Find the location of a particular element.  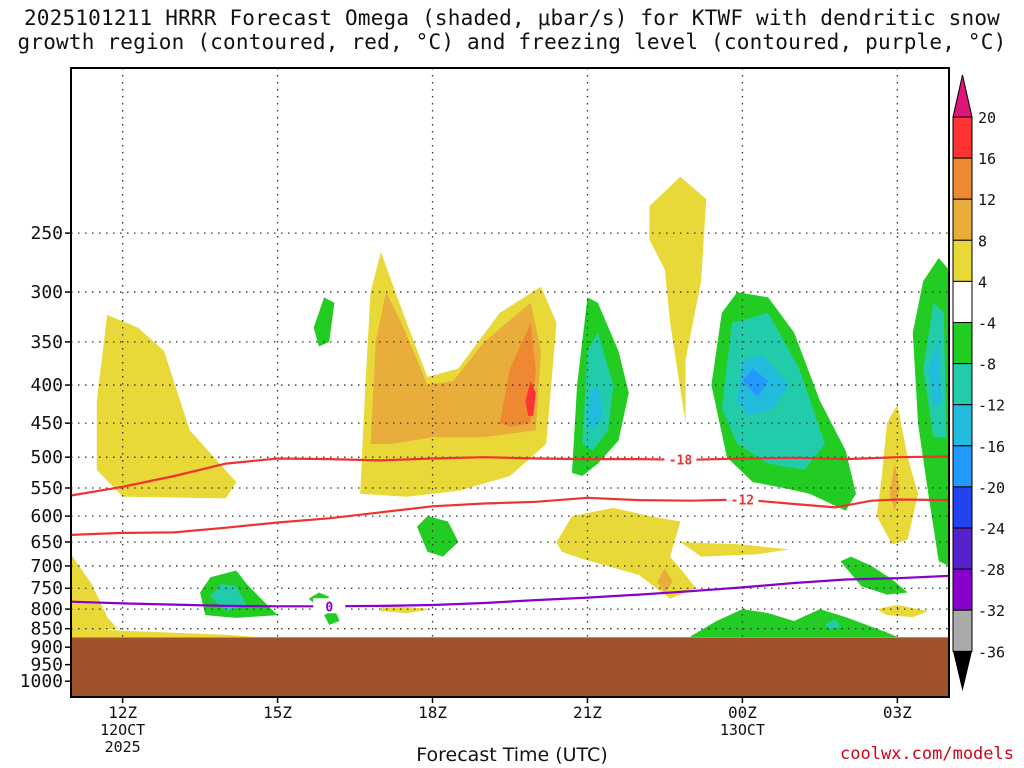

omega-region-ascent-03z-lowspot is located at coordinates (902, 611).